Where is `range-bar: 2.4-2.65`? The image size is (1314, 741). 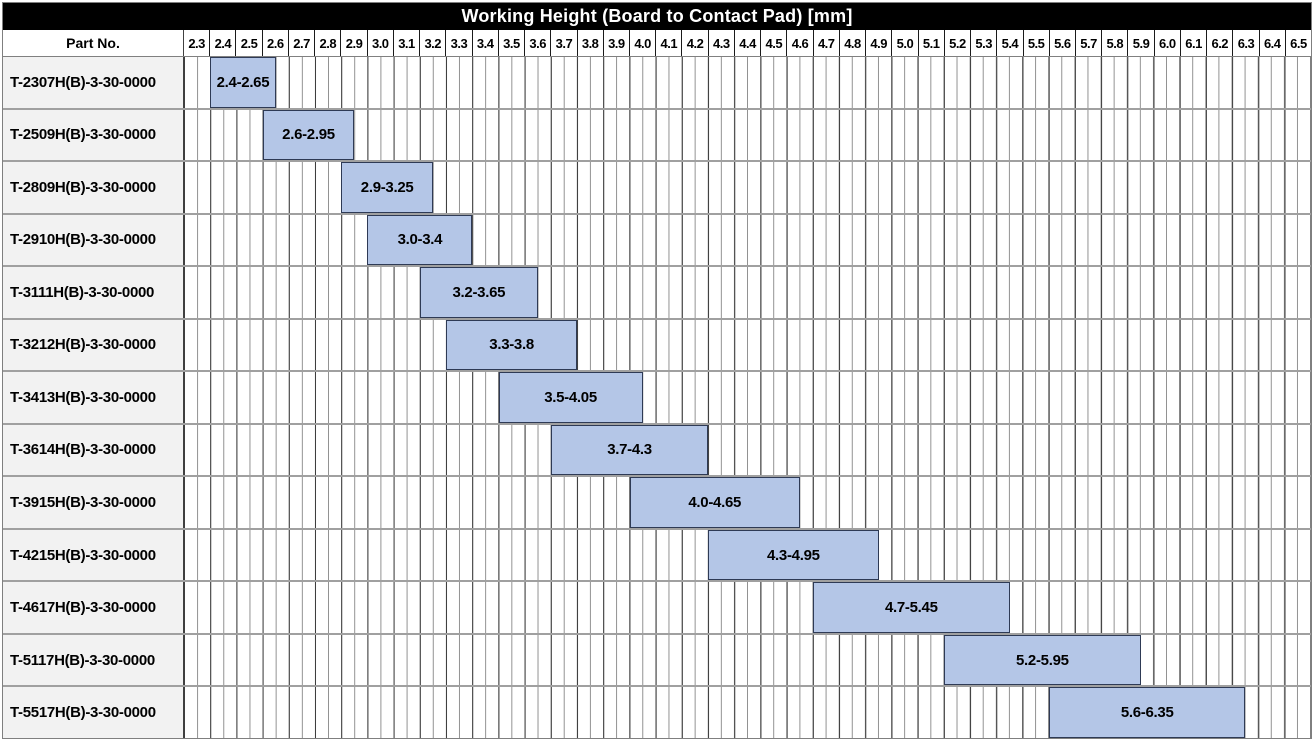
range-bar: 2.4-2.65 is located at coordinates (243, 82).